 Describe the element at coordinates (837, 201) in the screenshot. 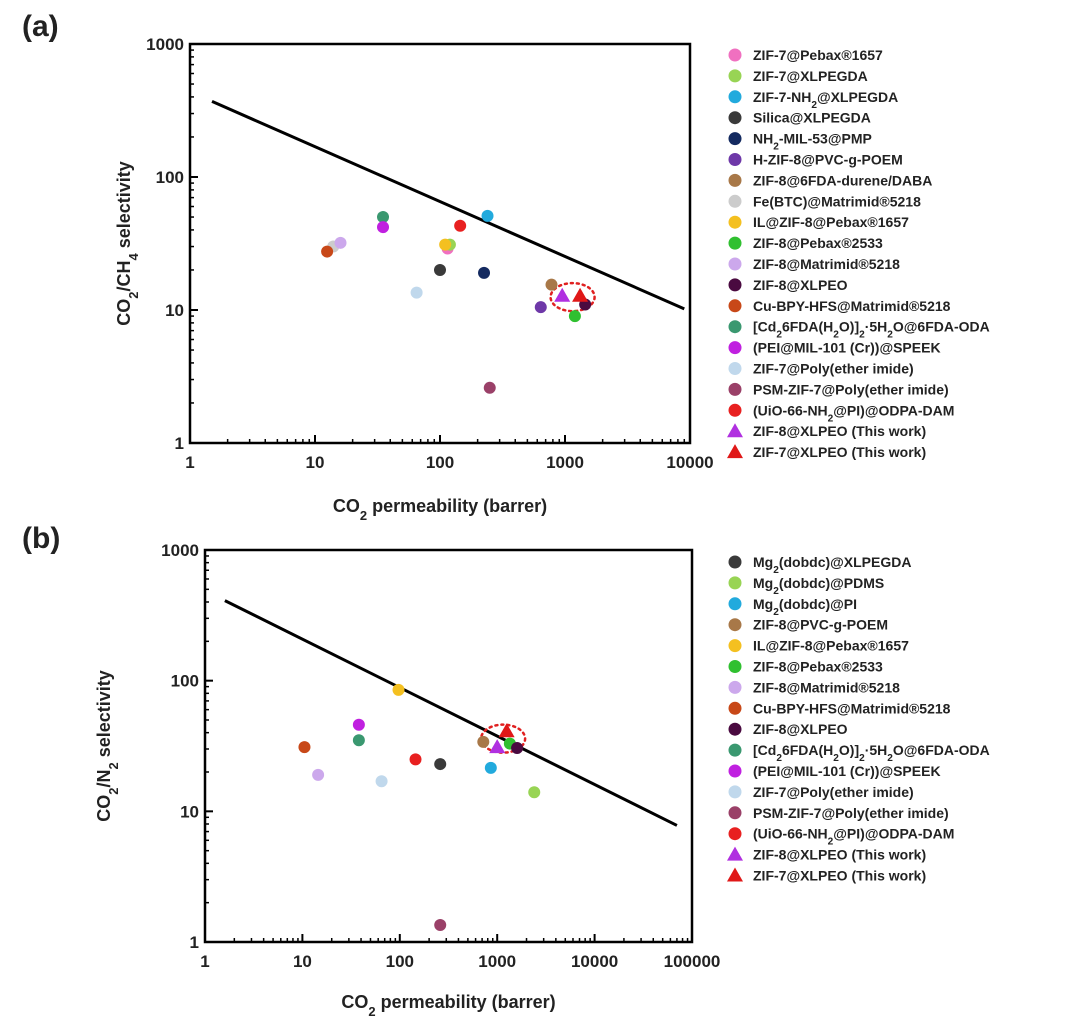

I see `legend-entry: Fe(BTC)@Matrimid®5218` at that location.